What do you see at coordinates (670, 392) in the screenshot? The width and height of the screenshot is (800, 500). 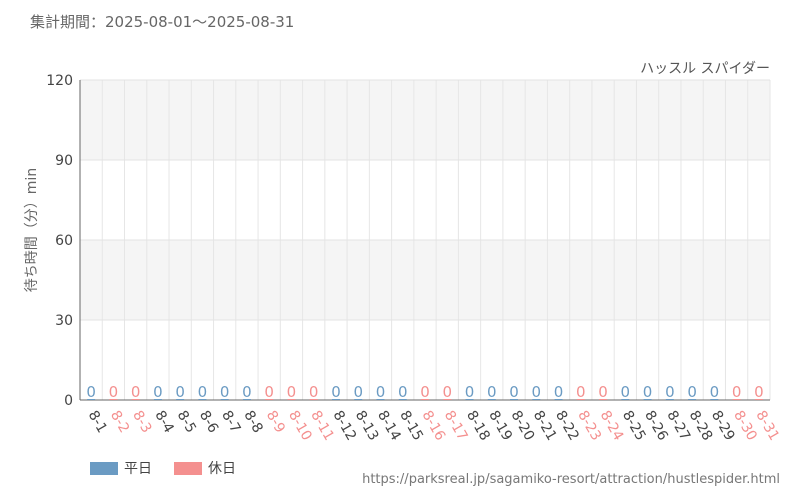 I see `value-label-8-27: 0` at bounding box center [670, 392].